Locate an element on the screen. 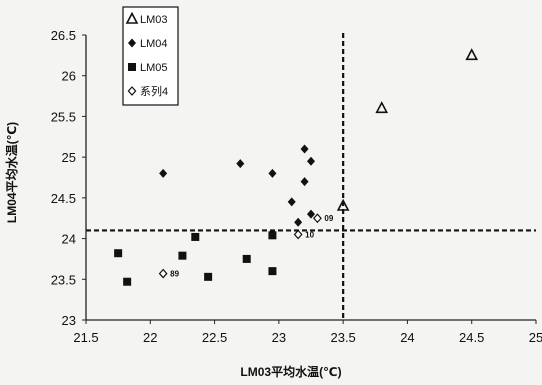 The width and height of the screenshot is (542, 385). x-tick-label: 23.5 is located at coordinates (342, 337).